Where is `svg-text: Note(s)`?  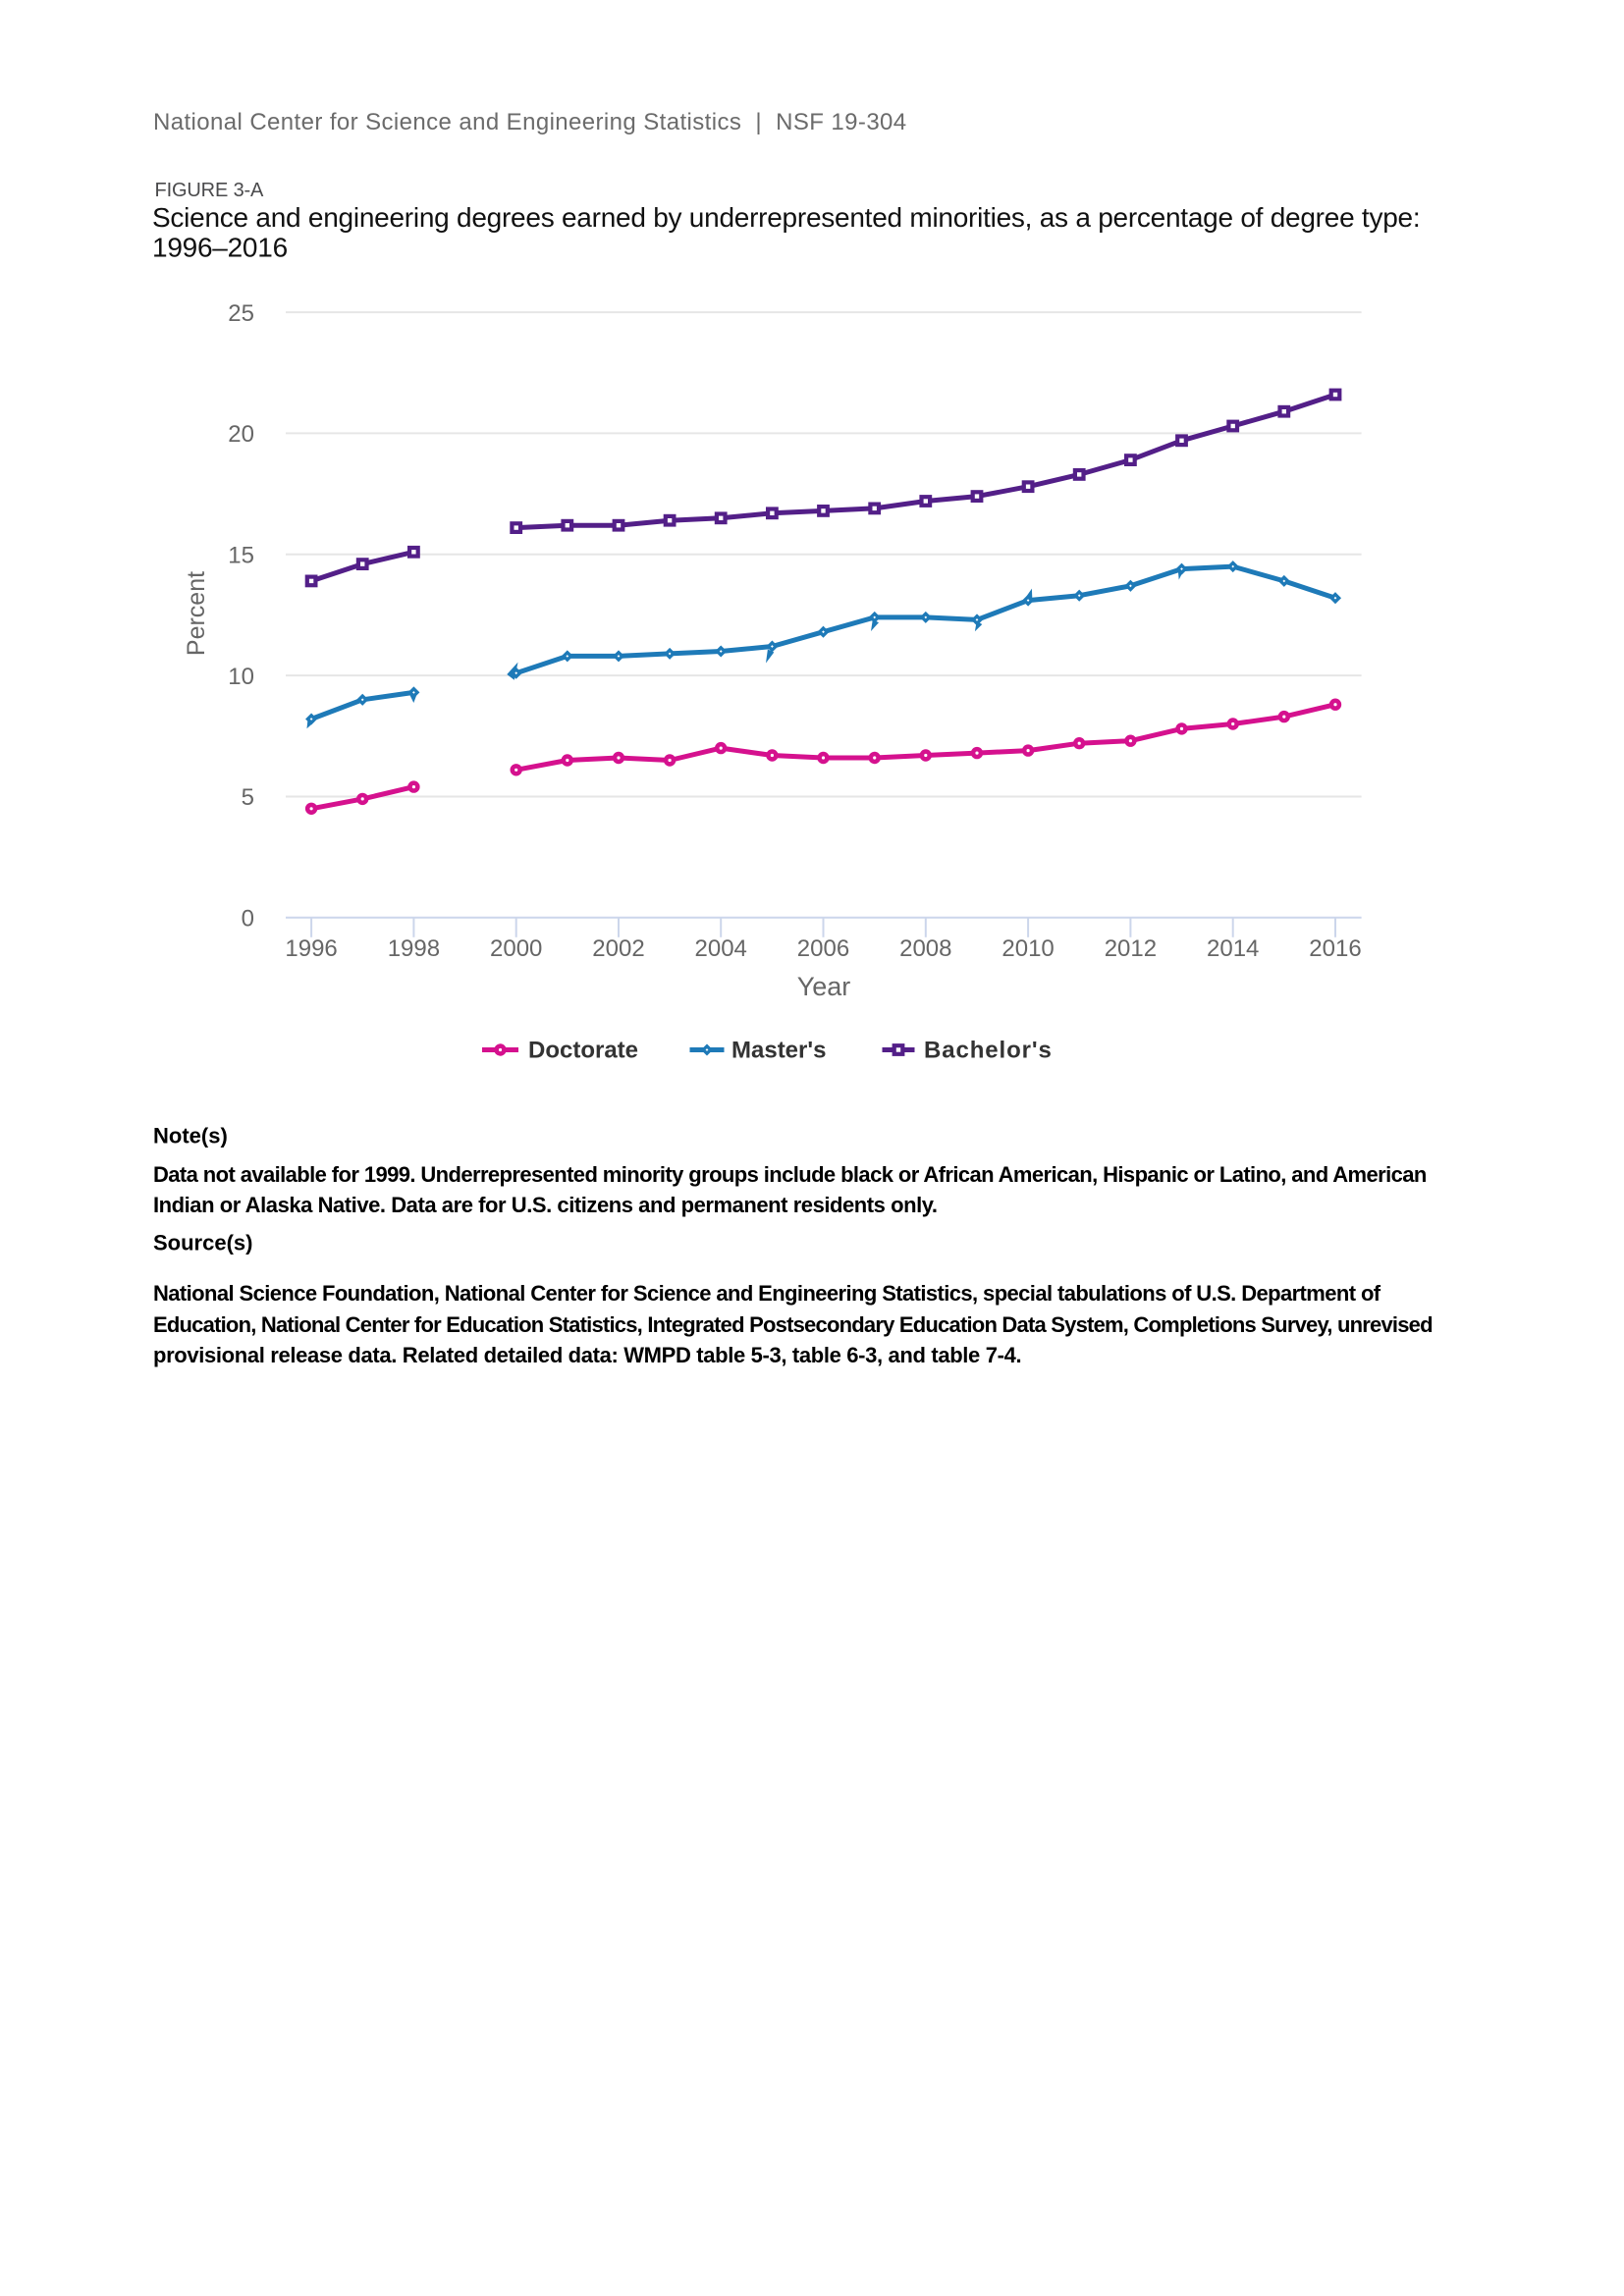
svg-text: Note(s) is located at coordinates (190, 1136).